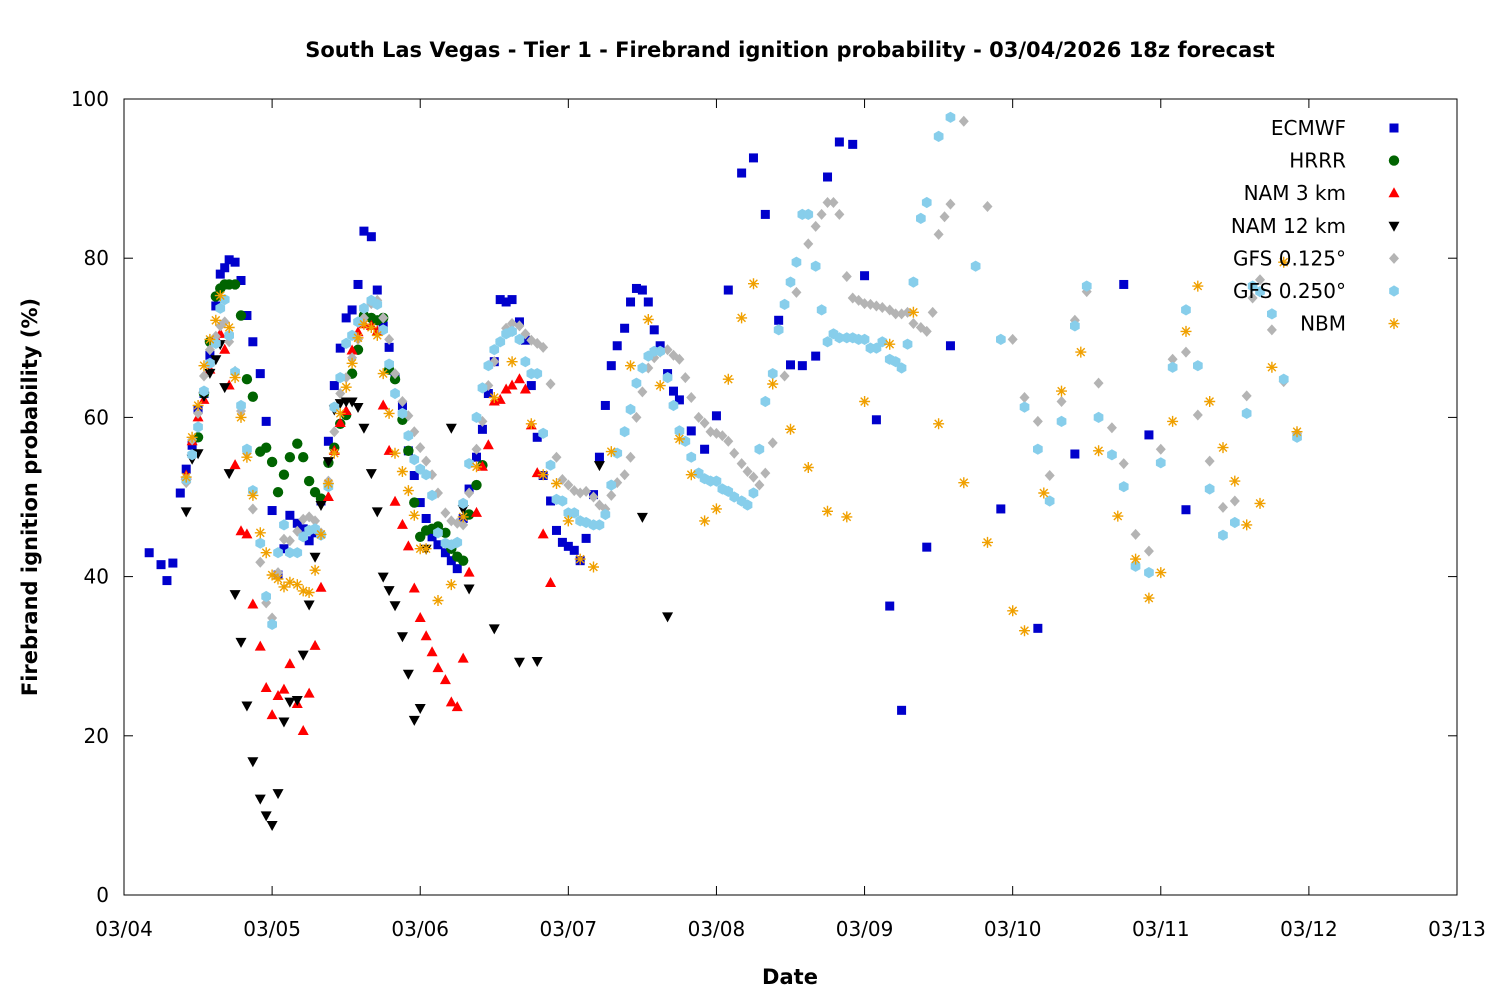 This screenshot has height=1000, width=1500. I want to click on legend-marker-nam-12-km, so click(1394, 226).